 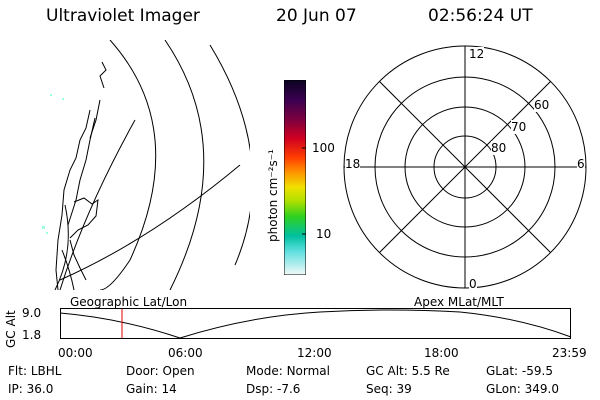 What do you see at coordinates (142, 371) in the screenshot?
I see `status-door-key: Door:` at bounding box center [142, 371].